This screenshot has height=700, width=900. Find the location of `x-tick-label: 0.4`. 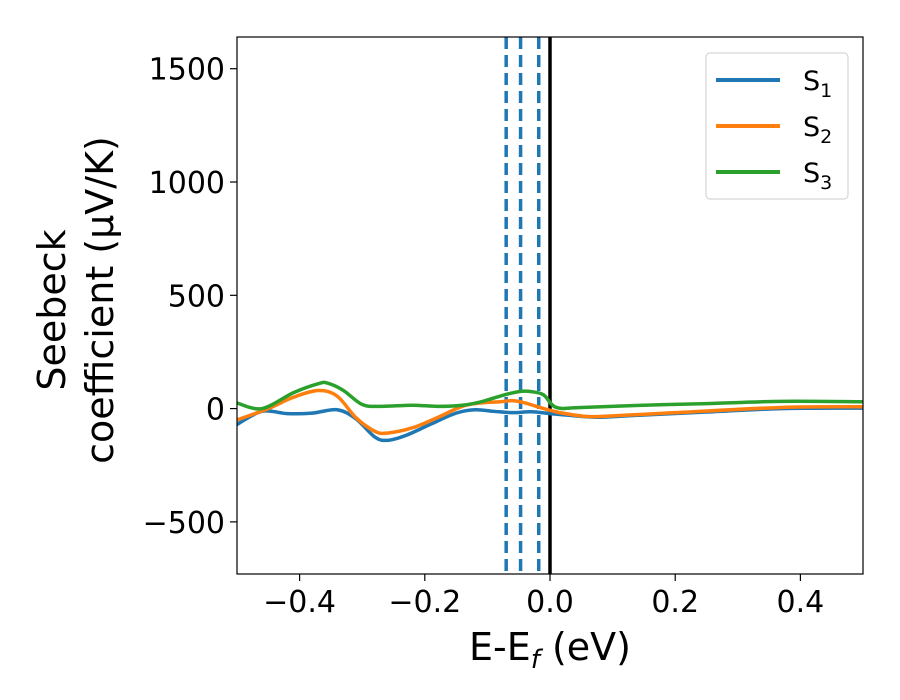

x-tick-label: 0.4 is located at coordinates (801, 602).